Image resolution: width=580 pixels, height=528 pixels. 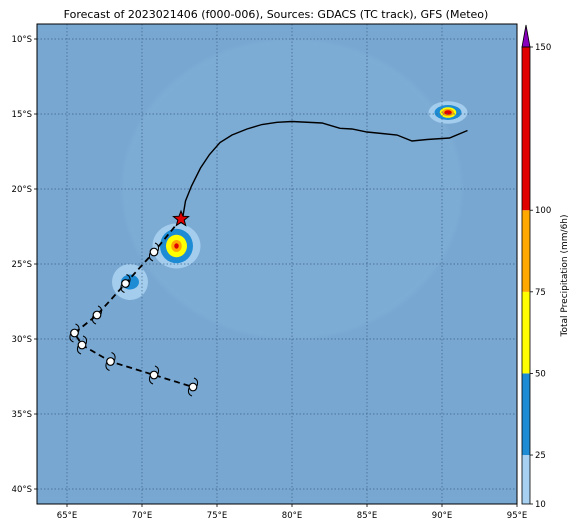 I want to click on lat-tick-label: 40°S, so click(x=22, y=490).